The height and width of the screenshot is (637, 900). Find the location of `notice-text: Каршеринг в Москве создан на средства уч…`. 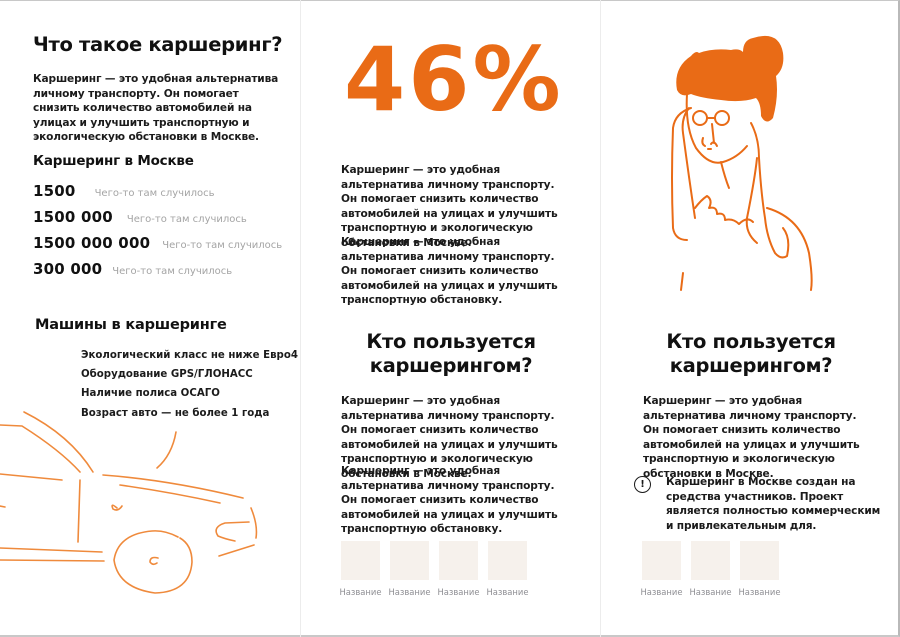

notice-text: Каршеринг в Москве создан на средства уч… is located at coordinates (773, 504).